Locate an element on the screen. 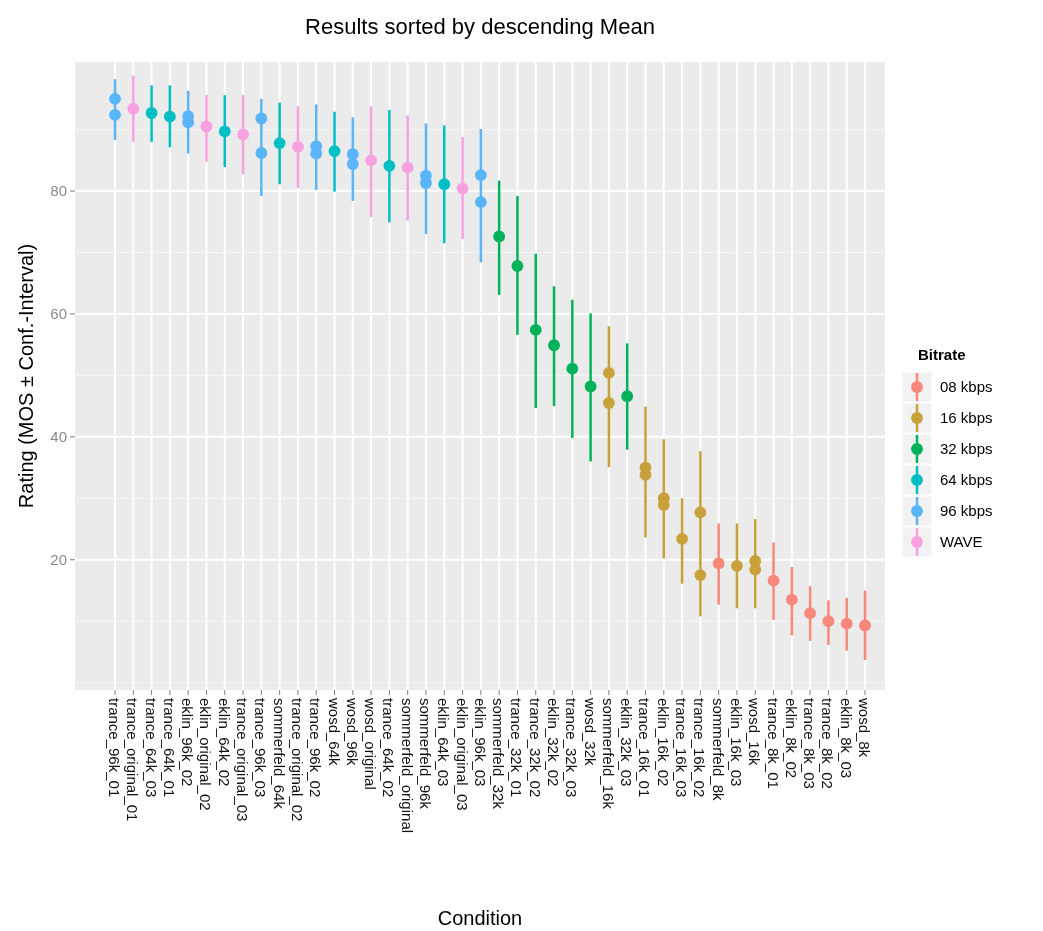 The height and width of the screenshot is (931, 1043). x-tick-label: eklin_32k_03 is located at coordinates (627, 742).